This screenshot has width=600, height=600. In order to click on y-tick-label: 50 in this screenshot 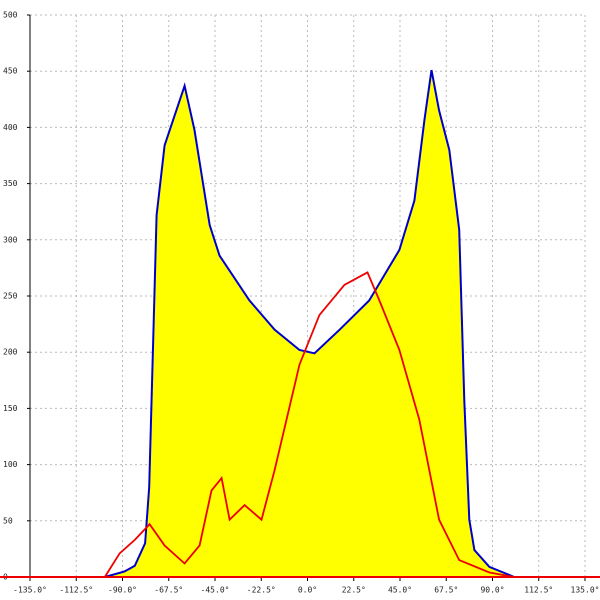, I will do `click(8, 520)`.